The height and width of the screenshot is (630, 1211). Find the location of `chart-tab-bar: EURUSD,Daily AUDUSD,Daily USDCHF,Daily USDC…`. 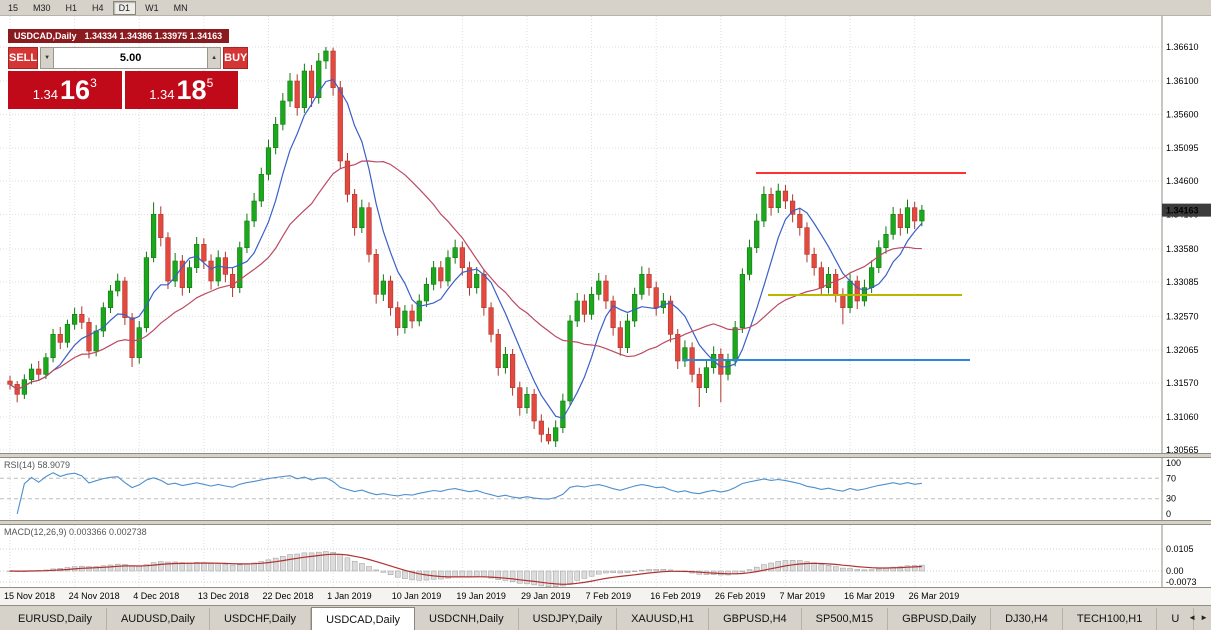

chart-tab-bar: EURUSD,Daily AUDUSD,Daily USDCHF,Daily USDC… is located at coordinates (605, 617).